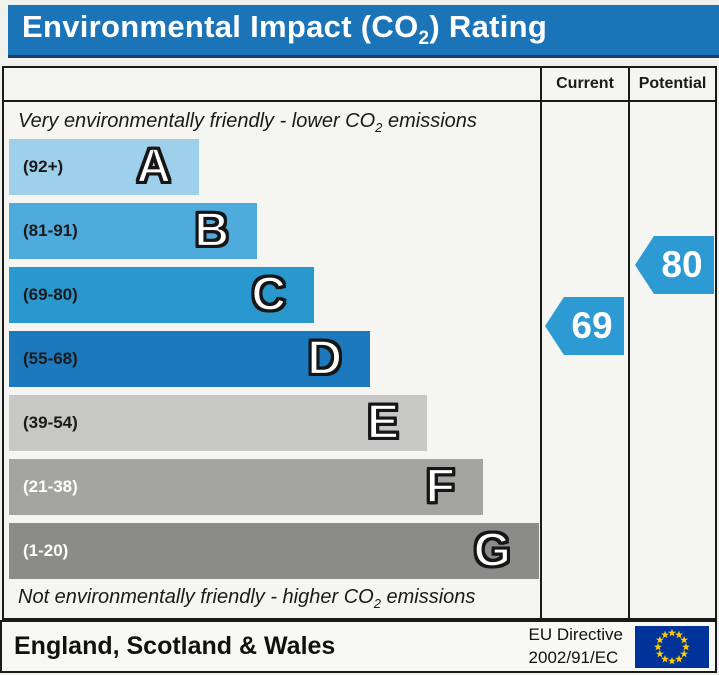  I want to click on band-range-label: (81-91), so click(50, 230).